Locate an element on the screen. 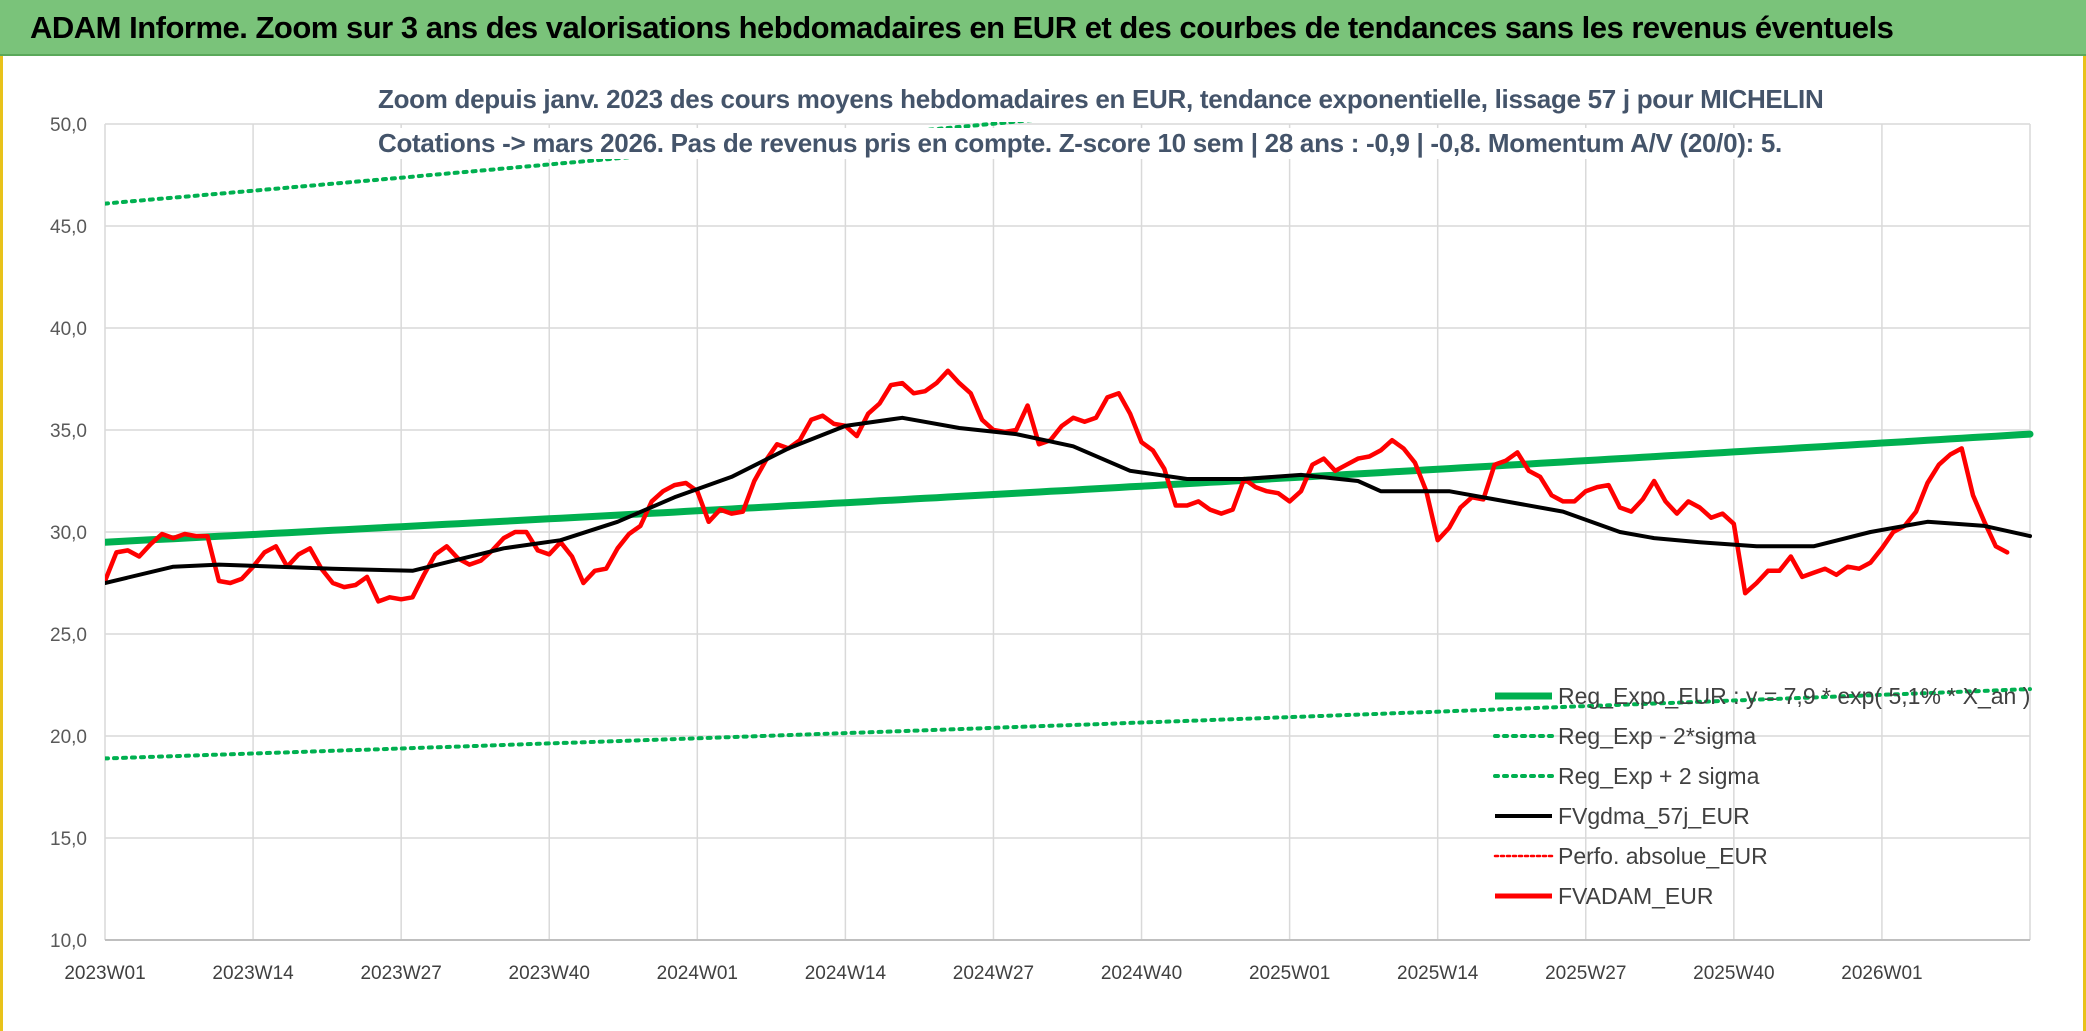 The height and width of the screenshot is (1031, 2086). y-tick-label: 30,0 is located at coordinates (68, 533).